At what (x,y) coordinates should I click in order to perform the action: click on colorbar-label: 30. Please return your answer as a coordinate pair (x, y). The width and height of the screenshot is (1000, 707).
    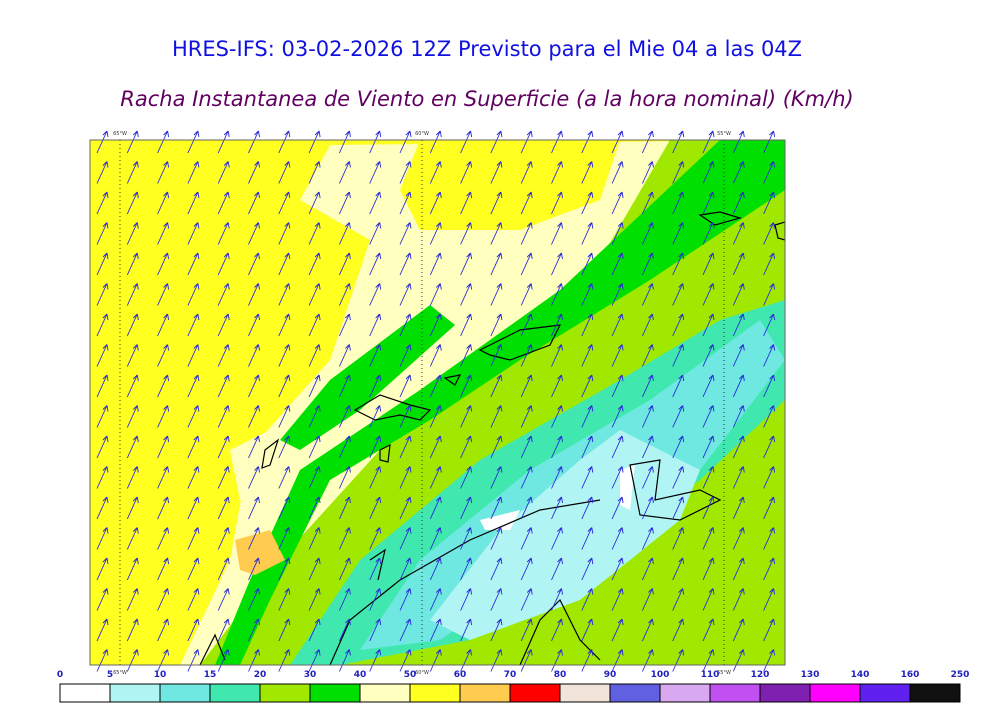
    Looking at the image, I should click on (310, 675).